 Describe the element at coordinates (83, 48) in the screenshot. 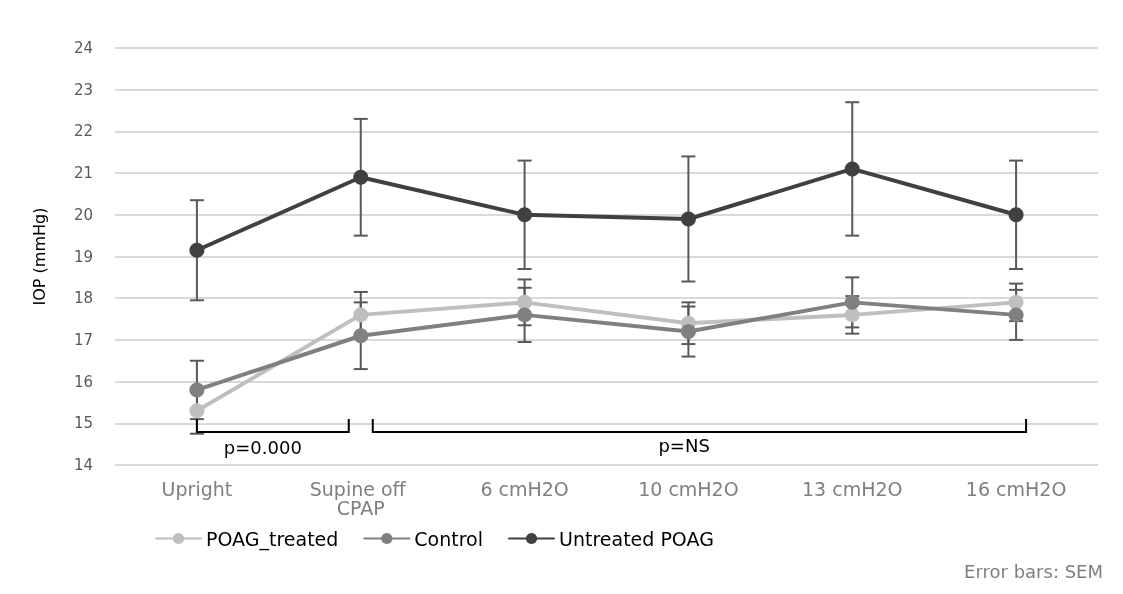

I see `y-tick-label: 24` at that location.